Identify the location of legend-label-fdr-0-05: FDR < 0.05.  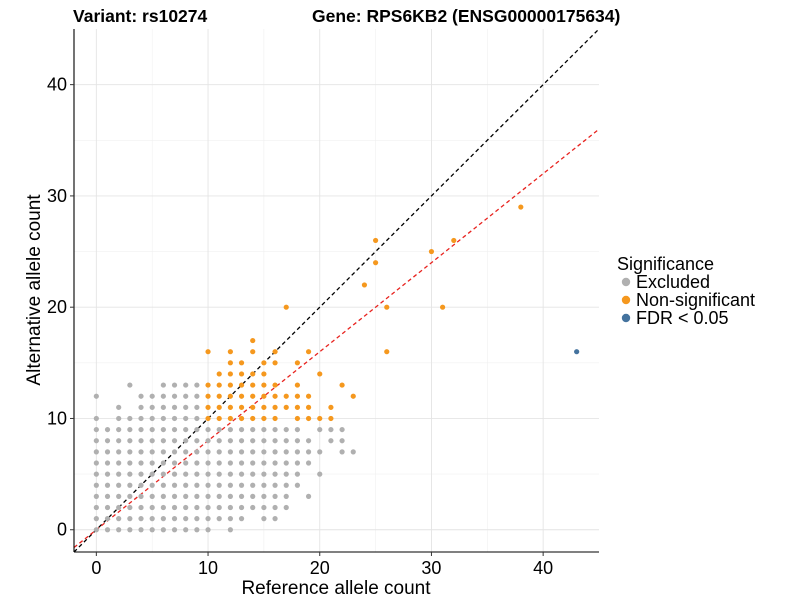
(682, 318).